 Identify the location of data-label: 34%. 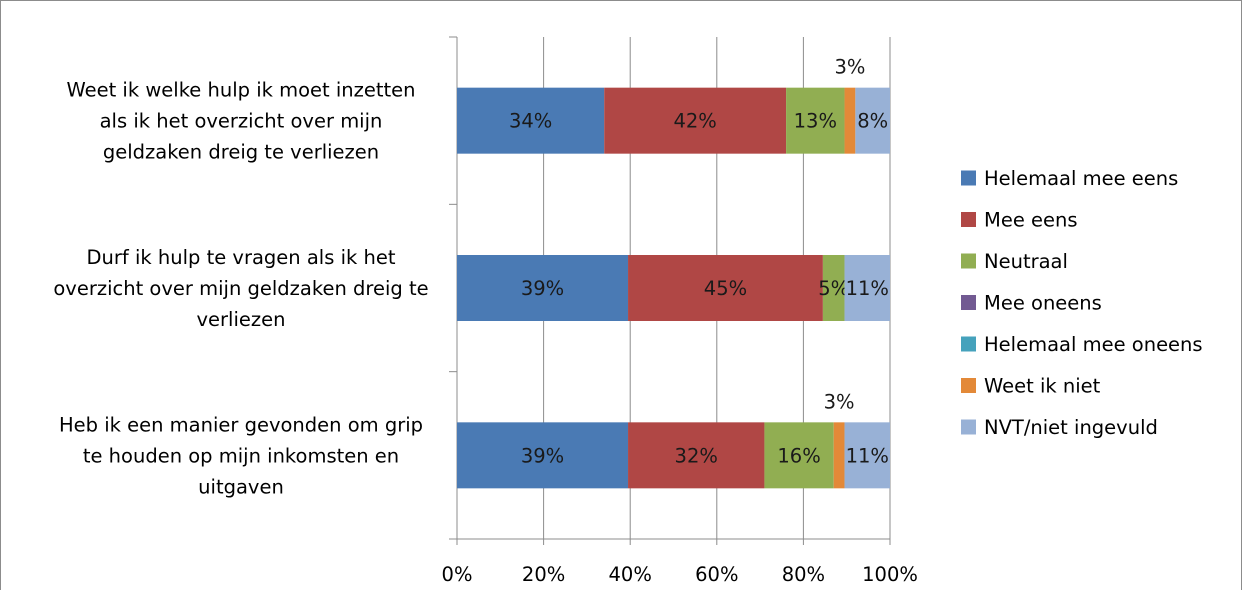
(530, 121).